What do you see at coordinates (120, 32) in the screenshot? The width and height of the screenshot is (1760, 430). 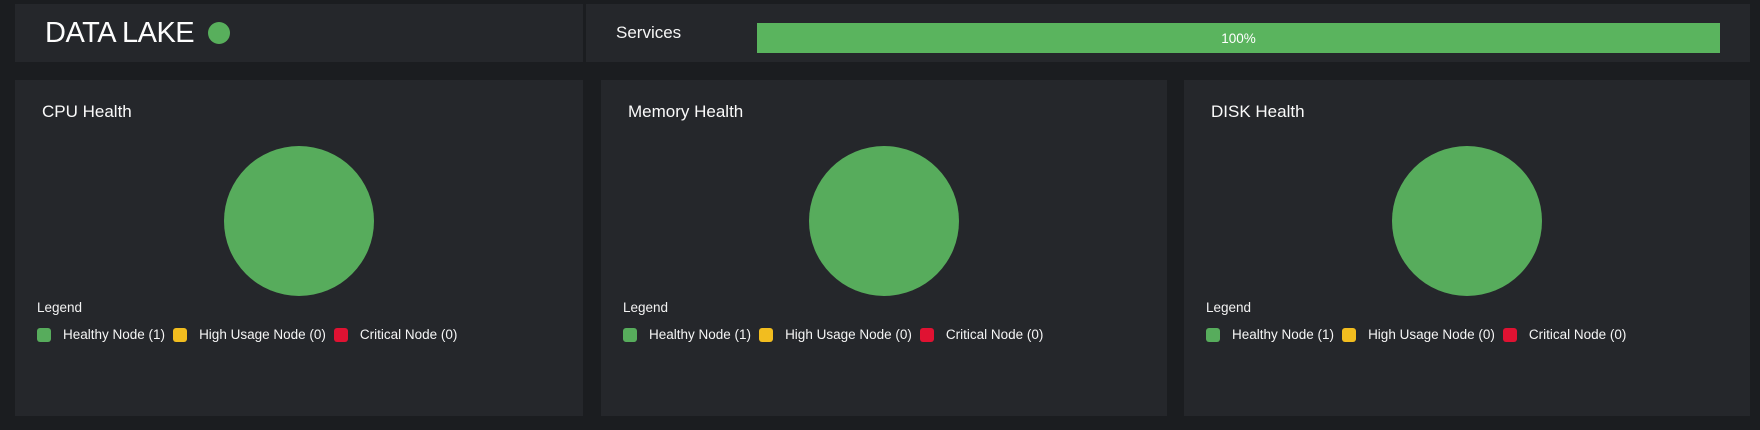 I see `page-title: DATA LAKE` at bounding box center [120, 32].